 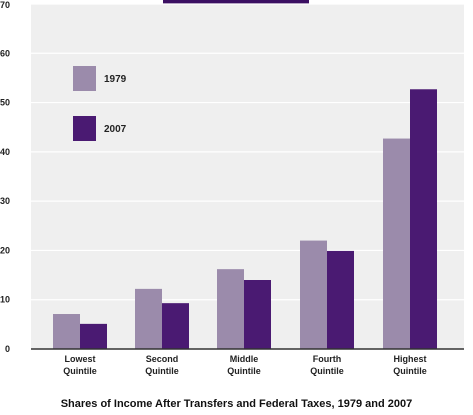 I want to click on y-tick-label: 30, so click(x=5, y=201).